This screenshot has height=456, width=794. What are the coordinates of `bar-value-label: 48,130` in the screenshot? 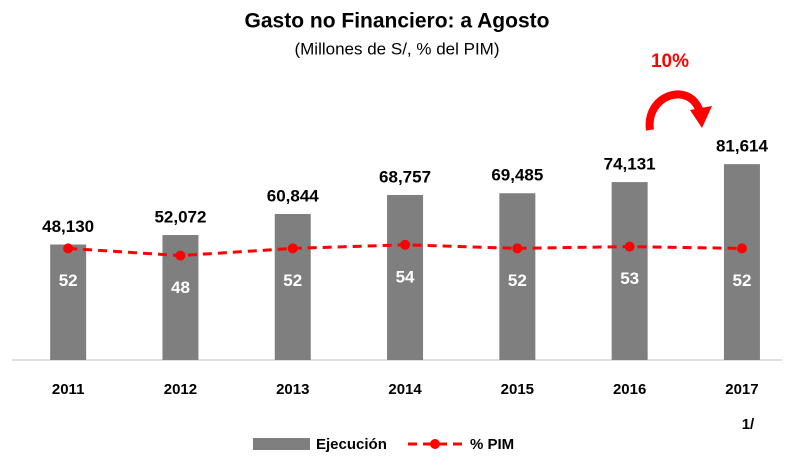 It's located at (68, 226).